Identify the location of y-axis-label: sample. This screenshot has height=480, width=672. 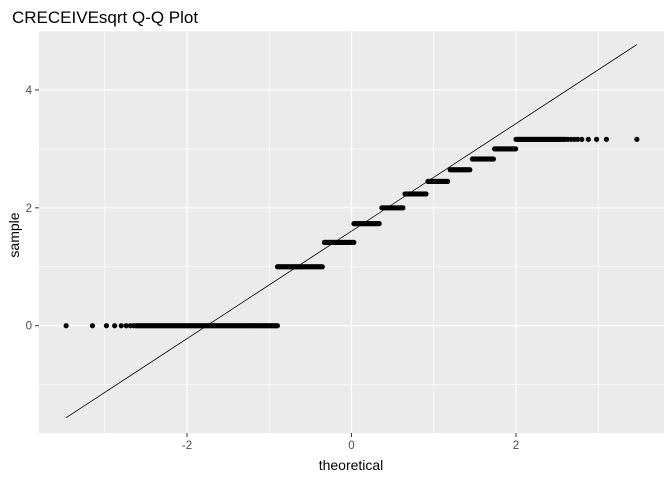
(14, 234).